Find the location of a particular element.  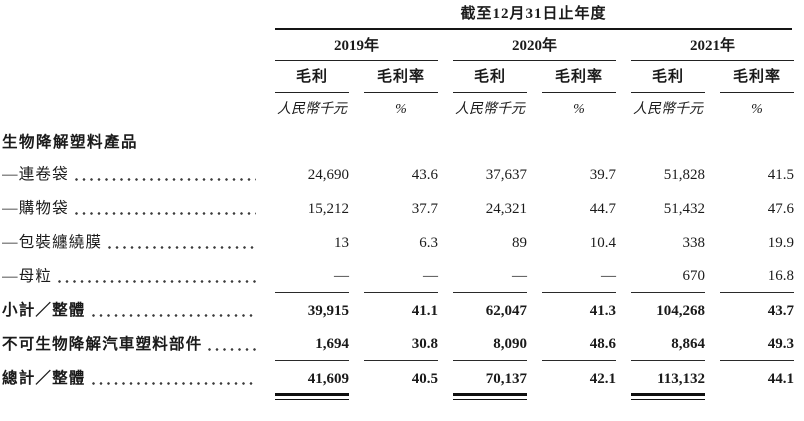

row-label: —包裝纏繞膜 is located at coordinates (131, 242).